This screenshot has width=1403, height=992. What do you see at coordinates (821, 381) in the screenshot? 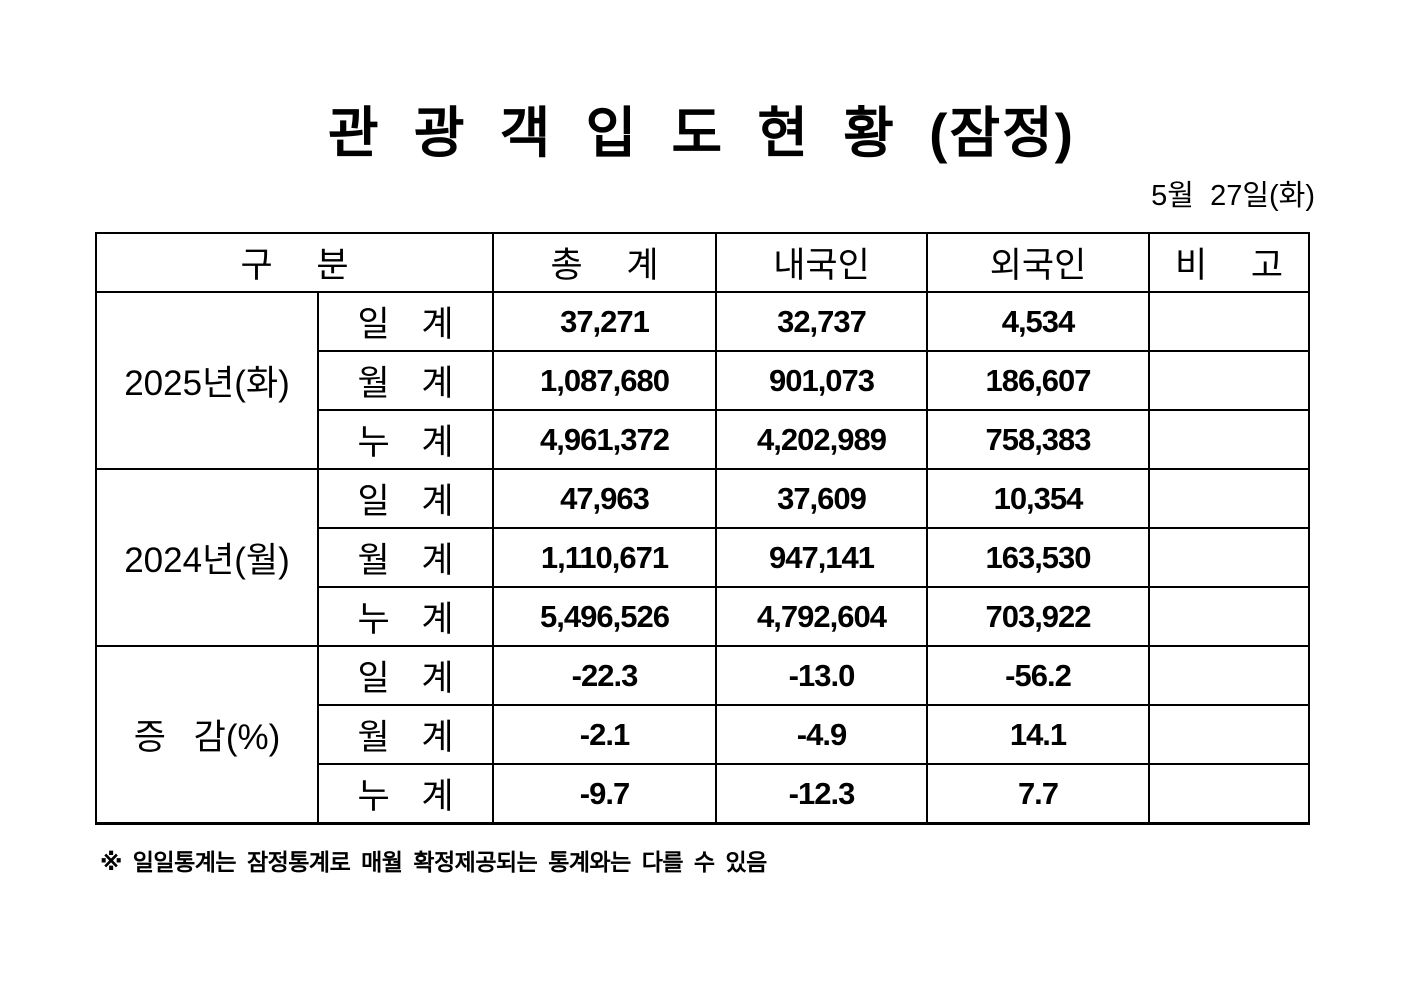
I see `value-domestic: 901,073` at bounding box center [821, 381].